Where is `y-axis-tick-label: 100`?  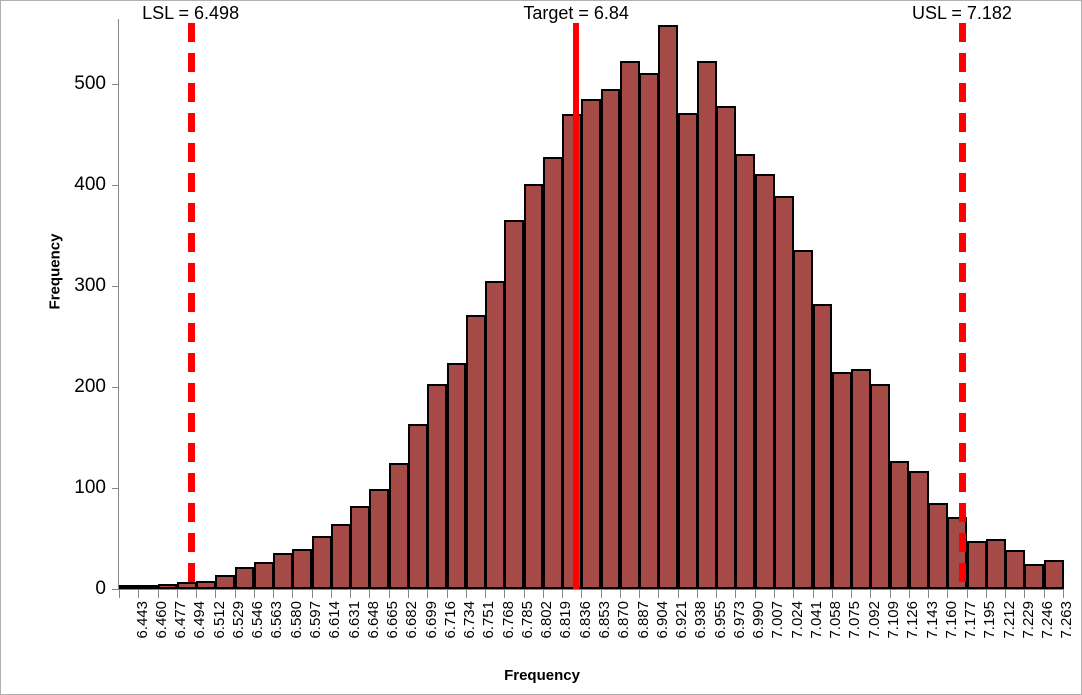
y-axis-tick-label: 100 is located at coordinates (90, 487).